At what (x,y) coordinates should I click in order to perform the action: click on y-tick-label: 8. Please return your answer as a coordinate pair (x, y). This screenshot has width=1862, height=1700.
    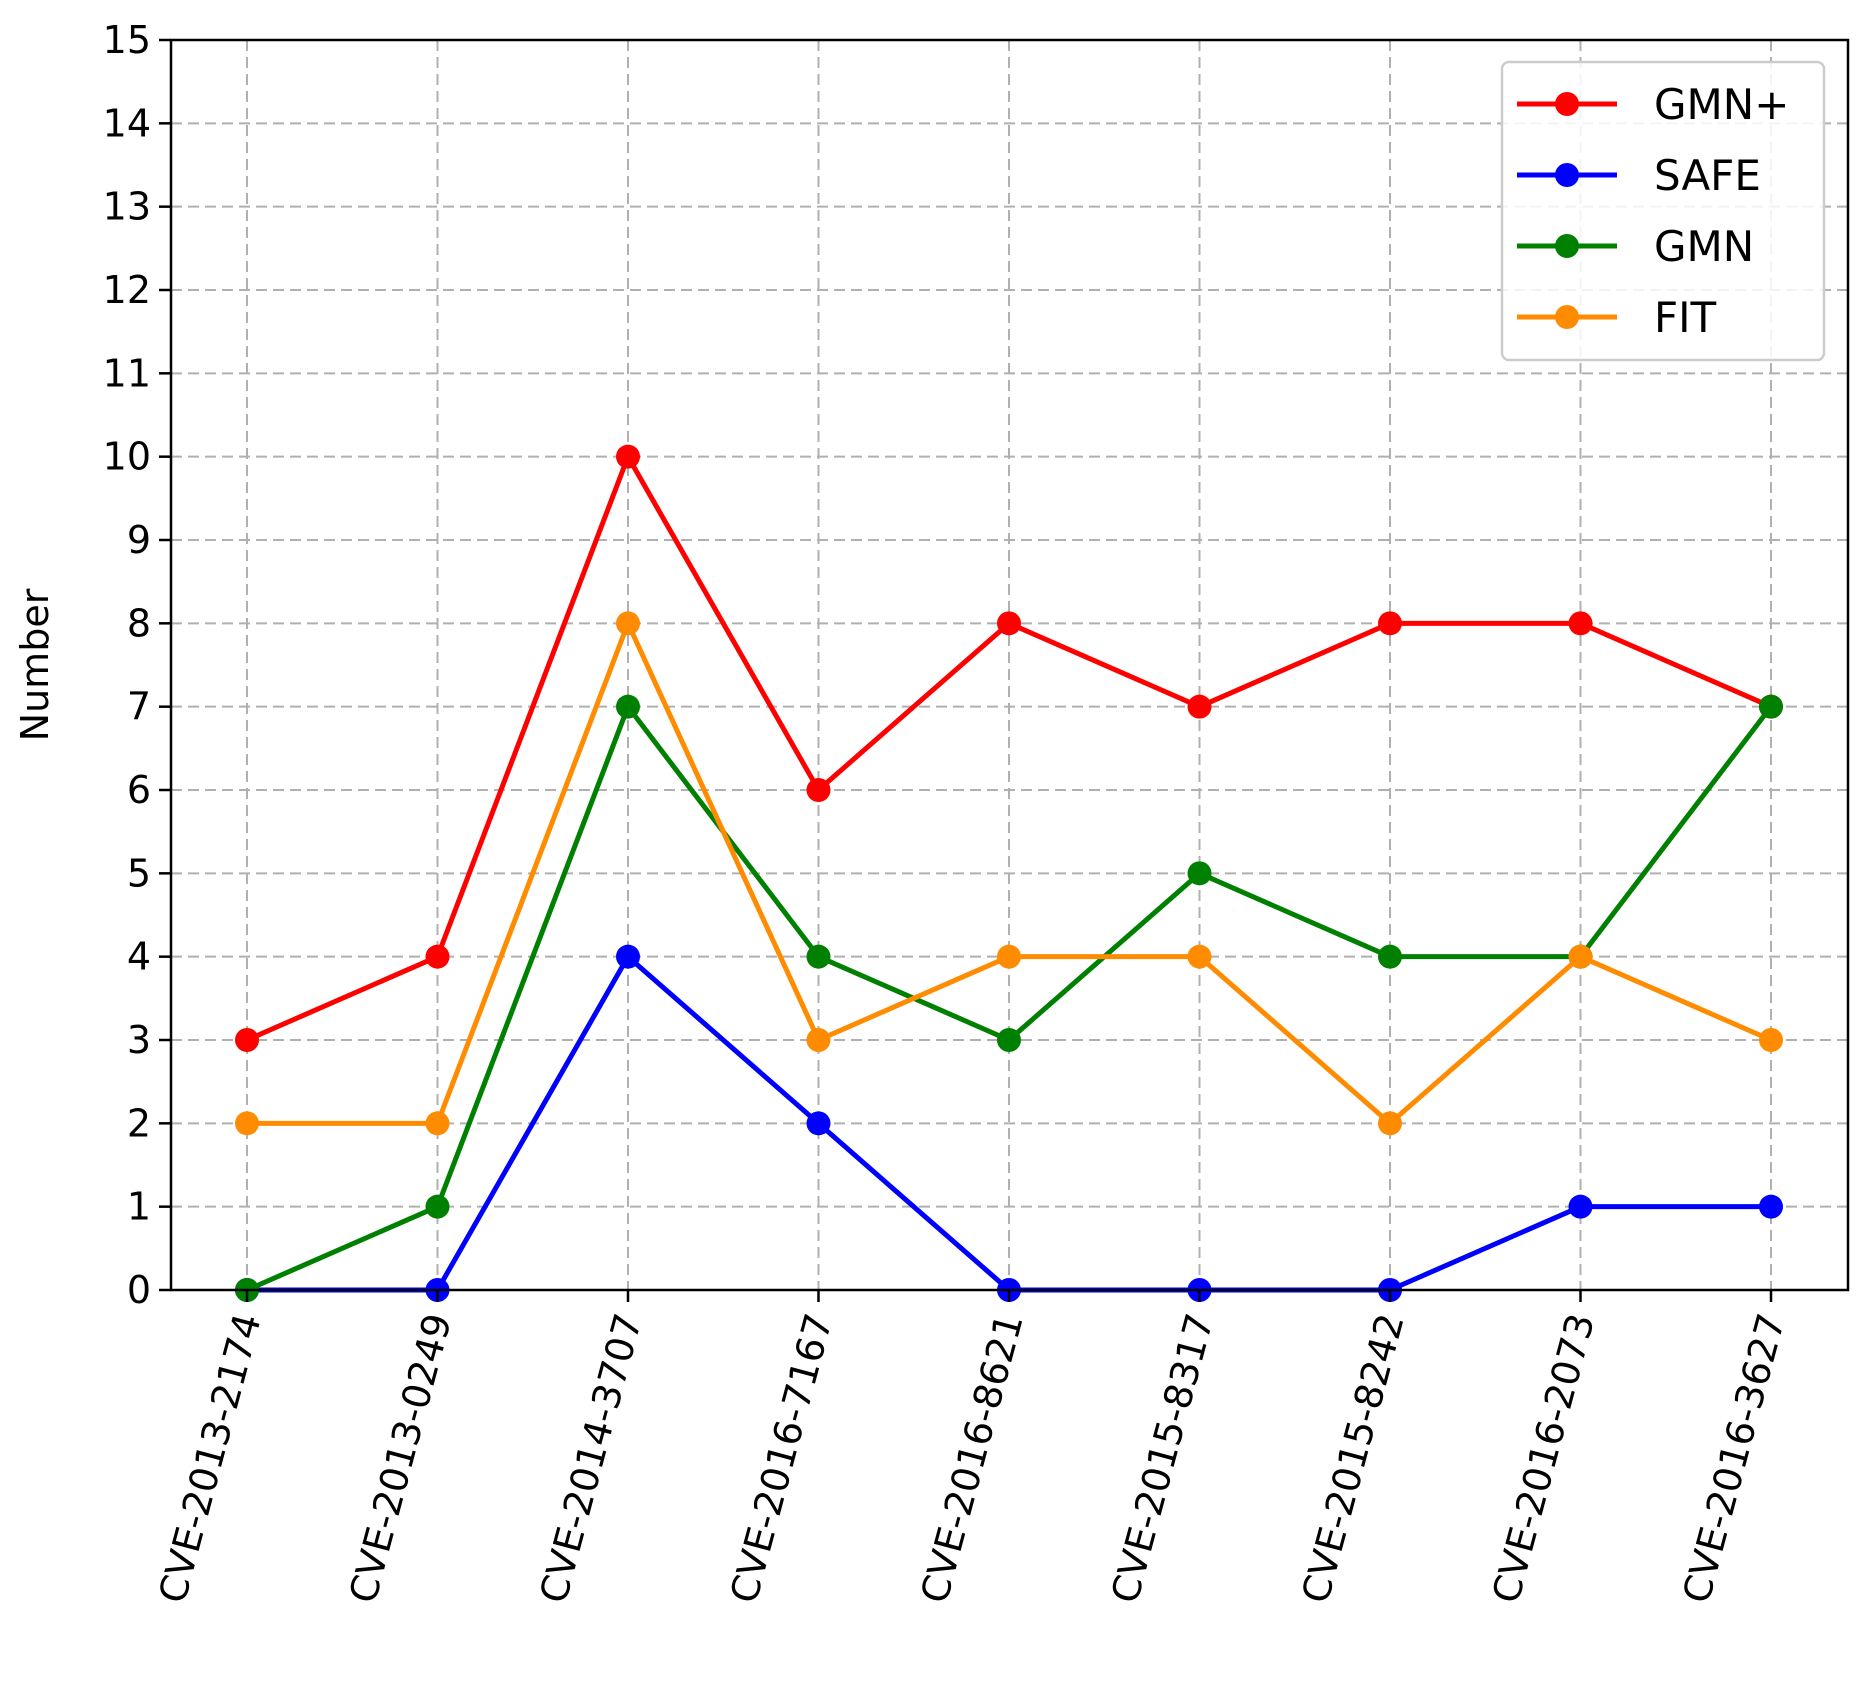
    Looking at the image, I should click on (139, 623).